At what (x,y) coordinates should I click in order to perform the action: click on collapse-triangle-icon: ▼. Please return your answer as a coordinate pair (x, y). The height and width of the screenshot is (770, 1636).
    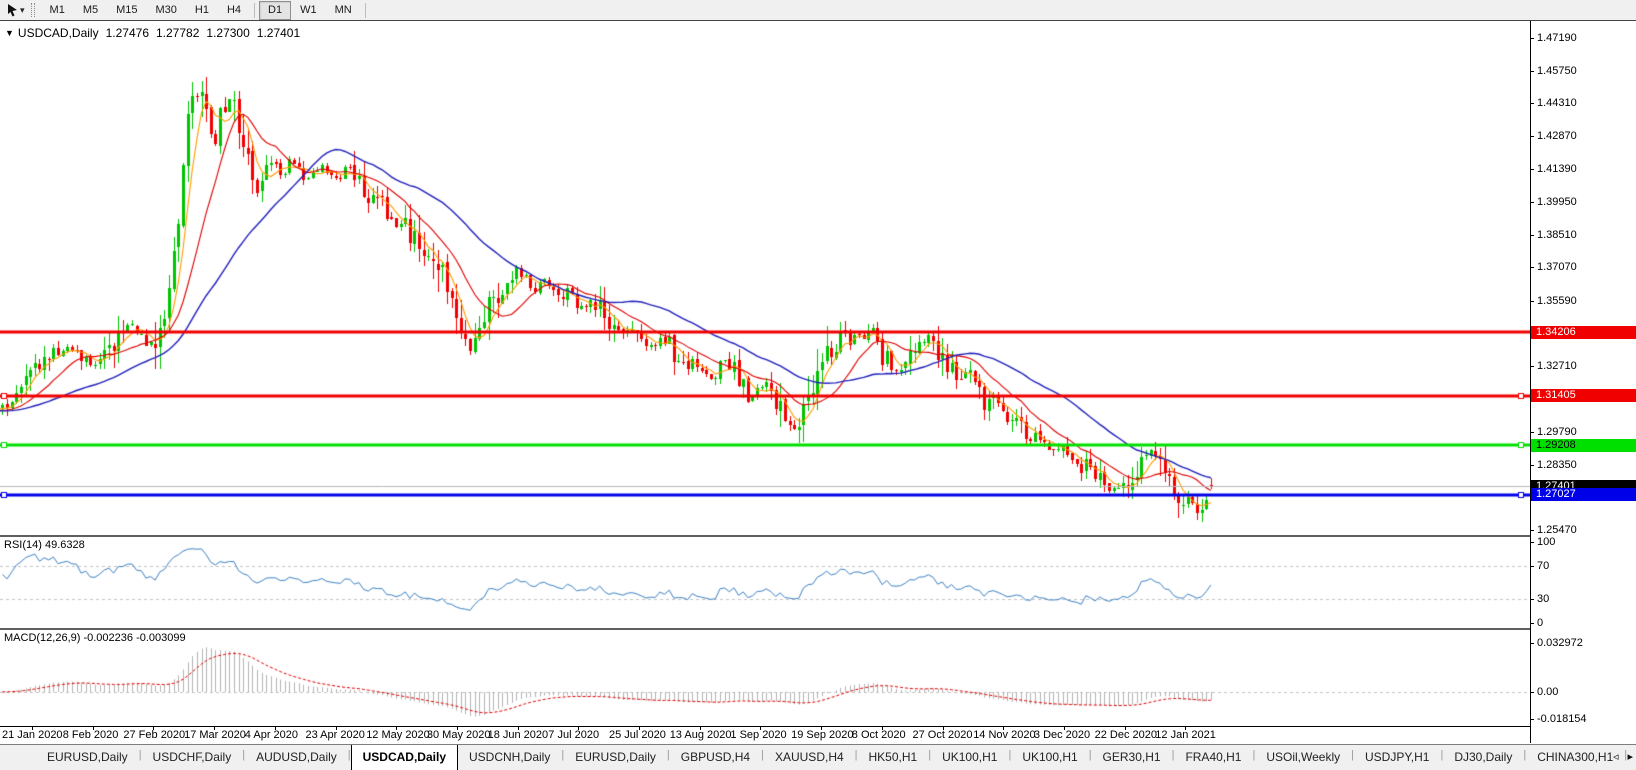
    Looking at the image, I should click on (9, 33).